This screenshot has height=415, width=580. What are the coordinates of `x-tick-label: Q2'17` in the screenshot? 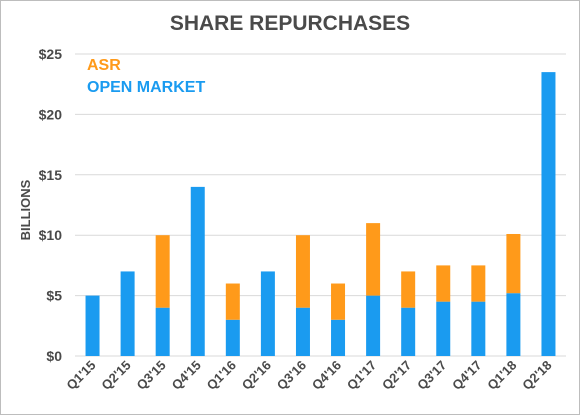 It's located at (396, 375).